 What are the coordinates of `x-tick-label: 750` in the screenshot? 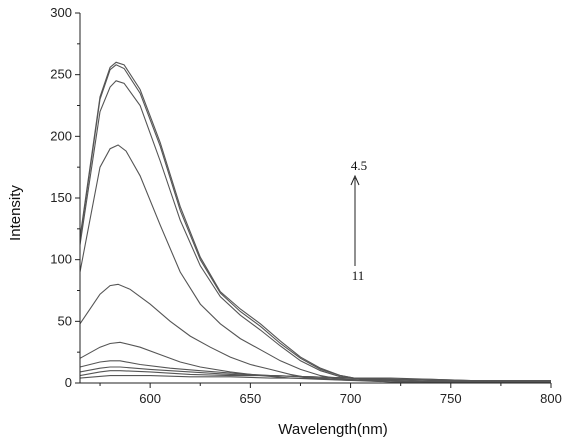 It's located at (451, 398).